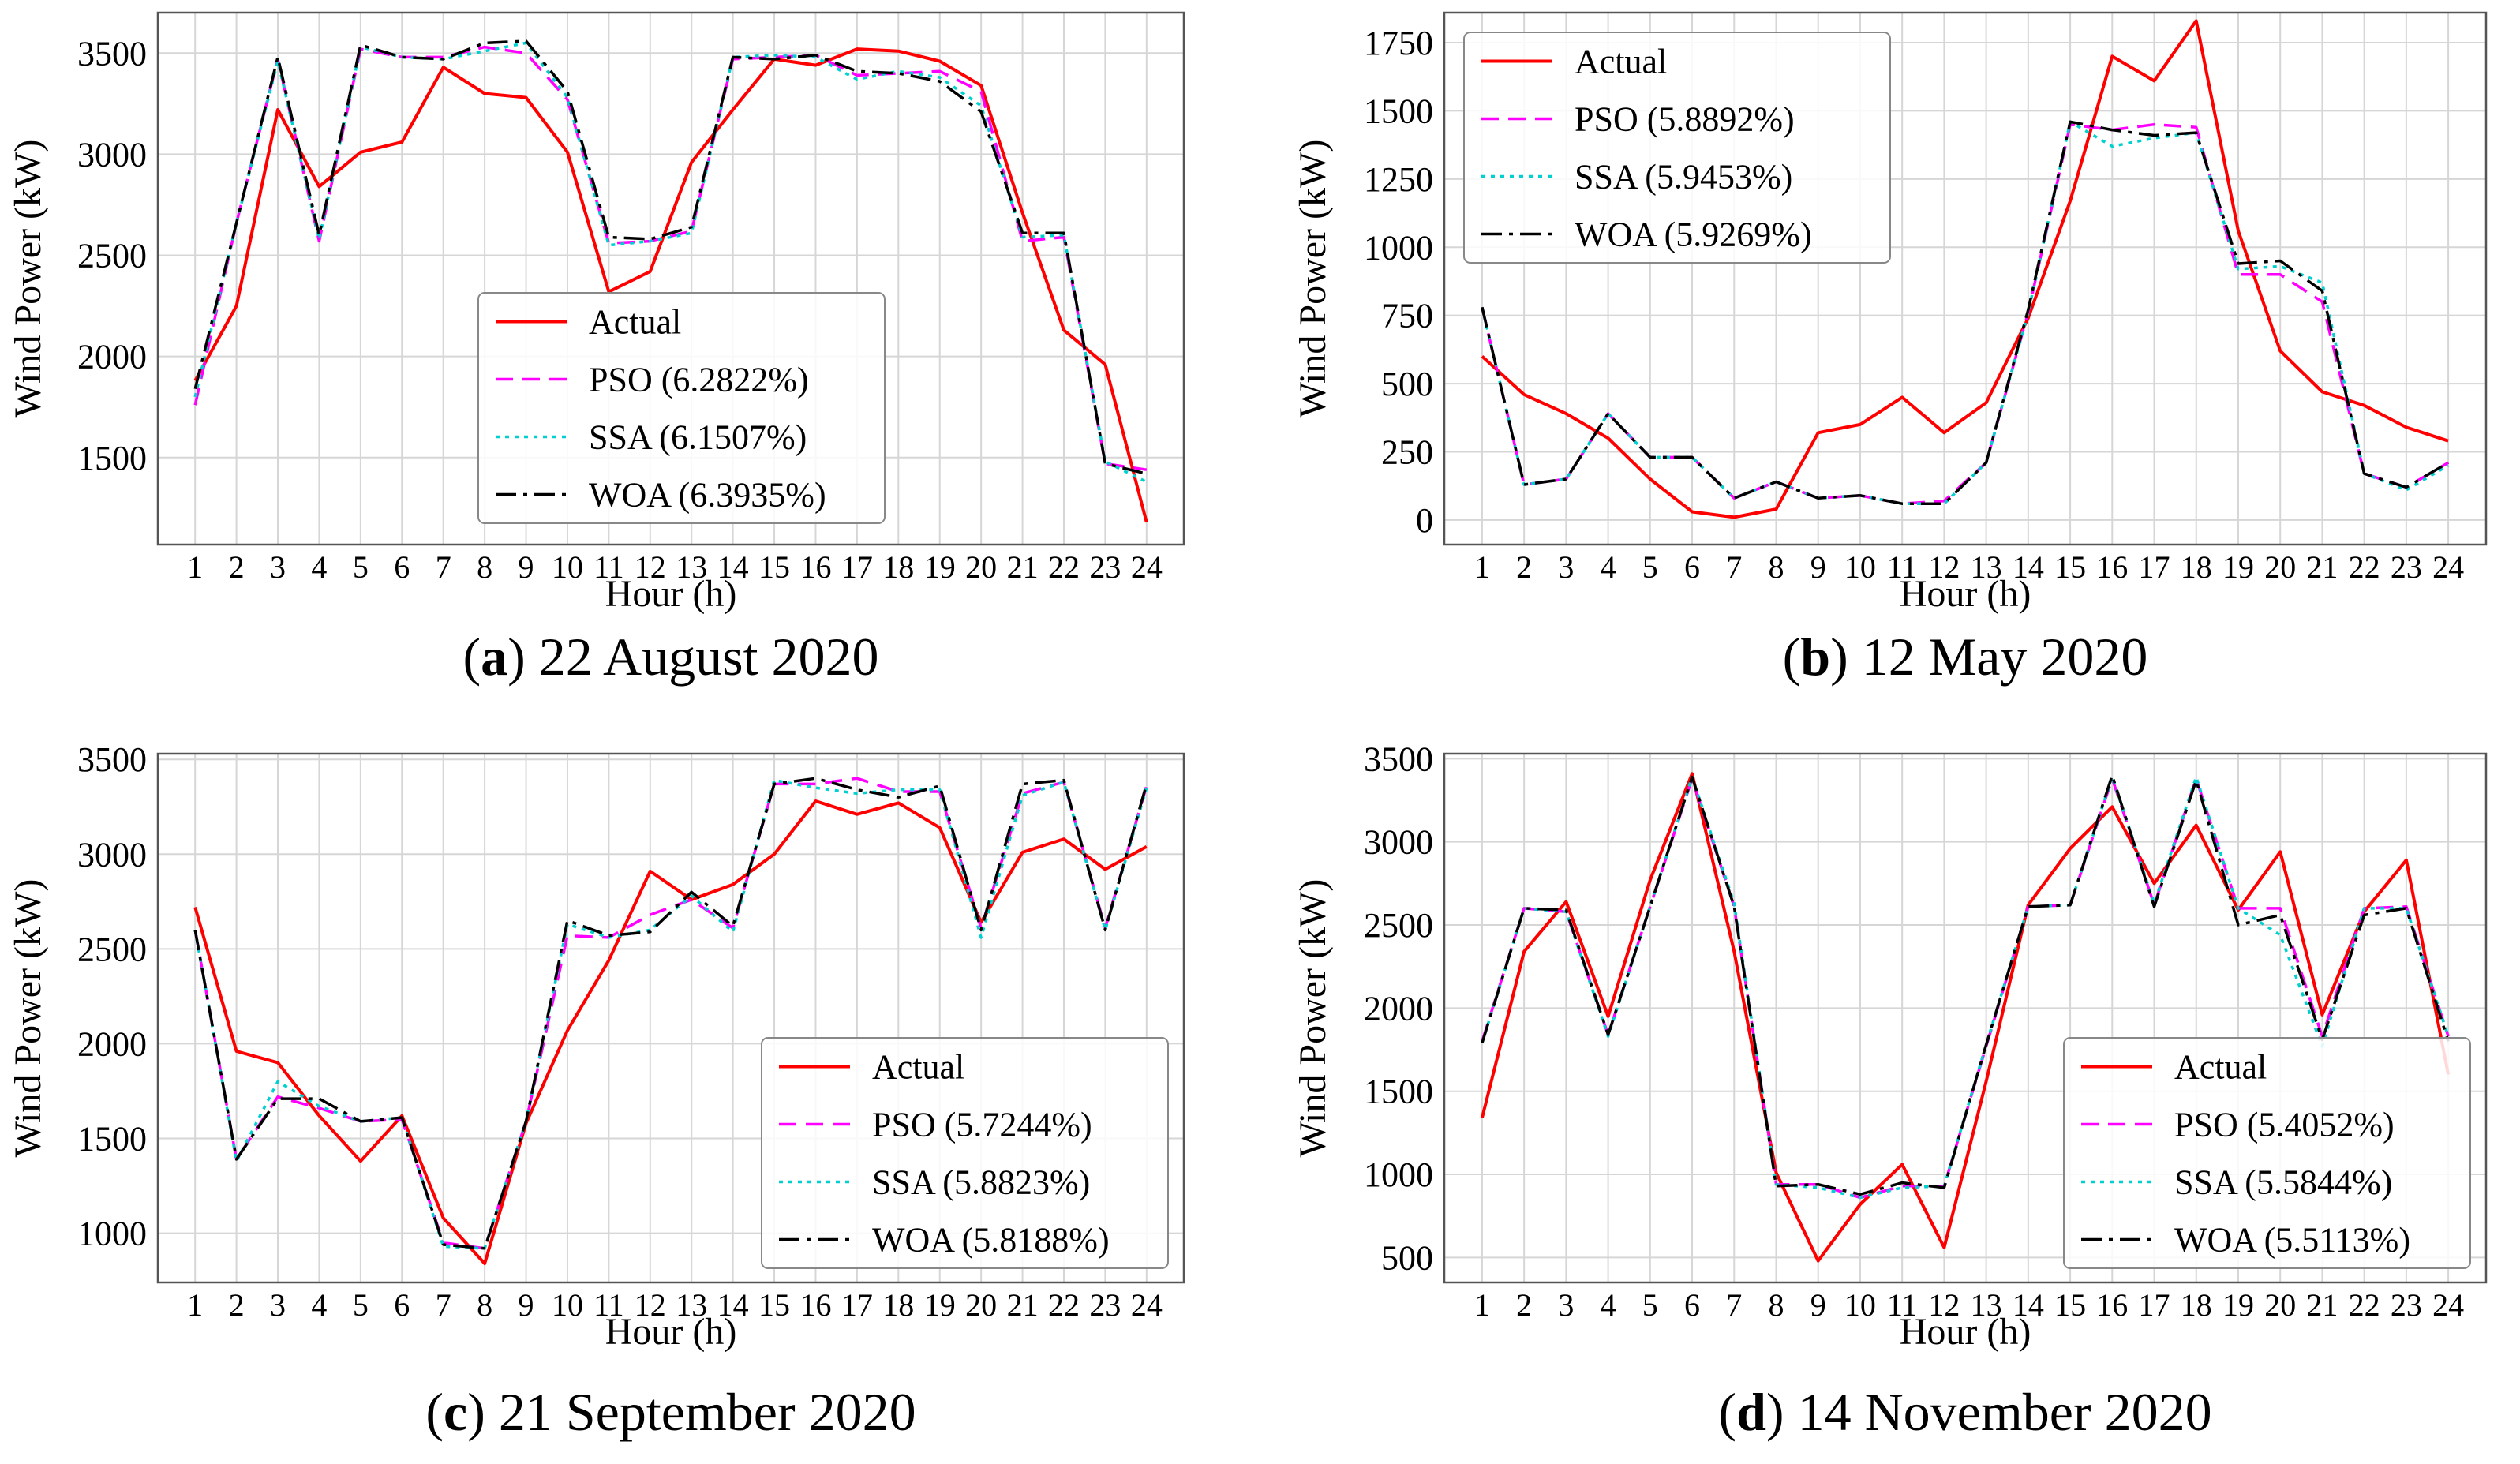  What do you see at coordinates (476, 1412) in the screenshot?
I see `caption-paren-close: )` at bounding box center [476, 1412].